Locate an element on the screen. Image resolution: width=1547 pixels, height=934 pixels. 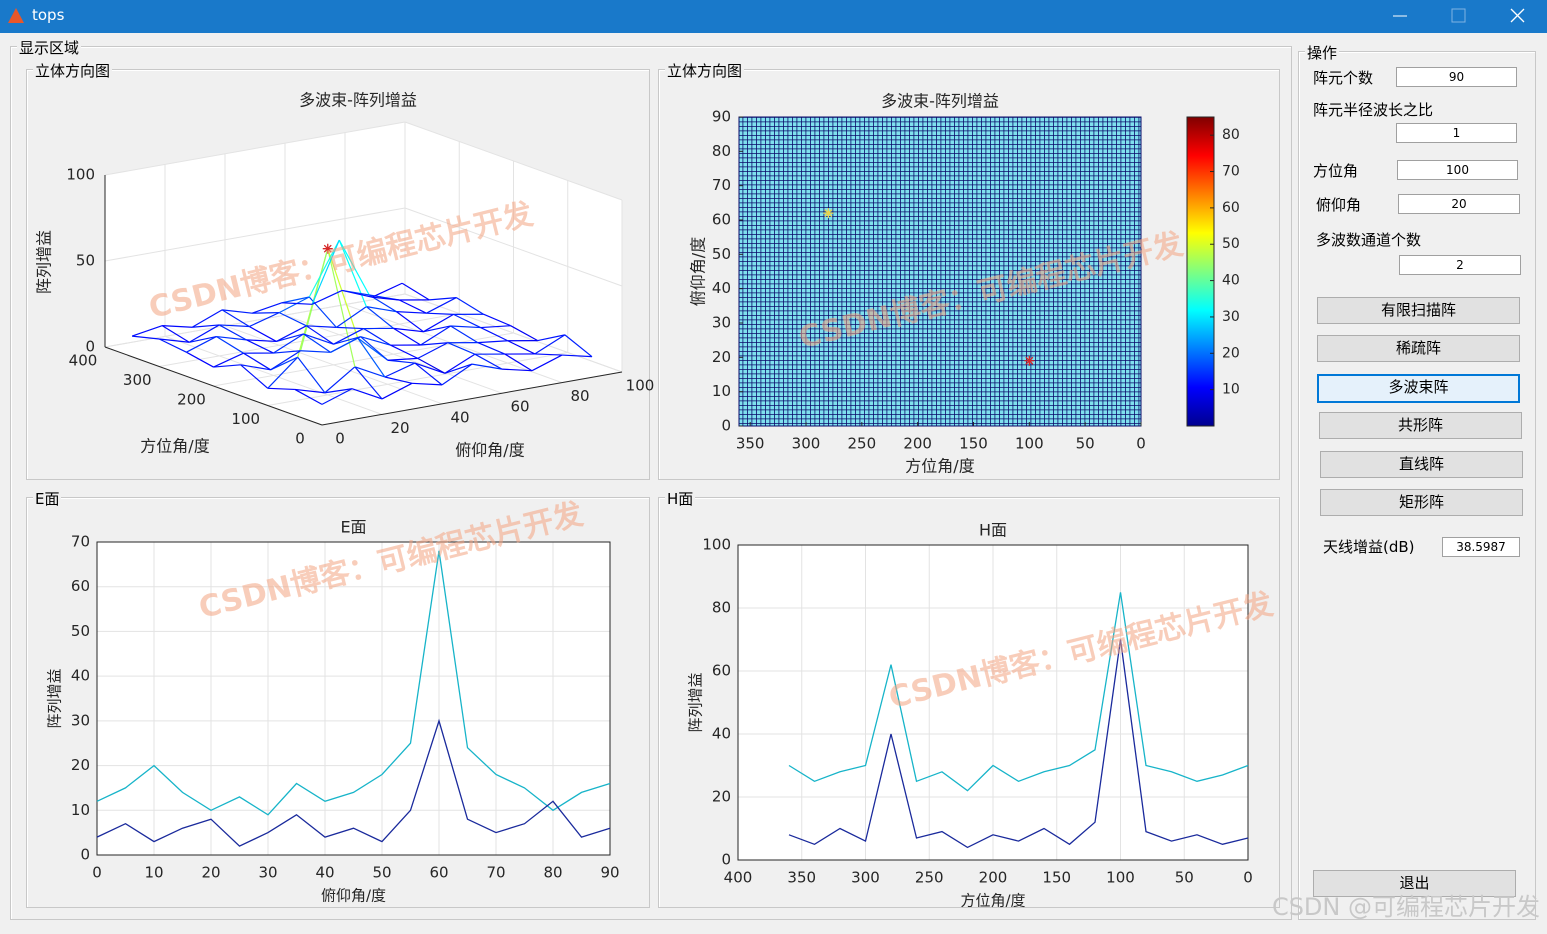
button: 矩形阵 is located at coordinates (1421, 502).